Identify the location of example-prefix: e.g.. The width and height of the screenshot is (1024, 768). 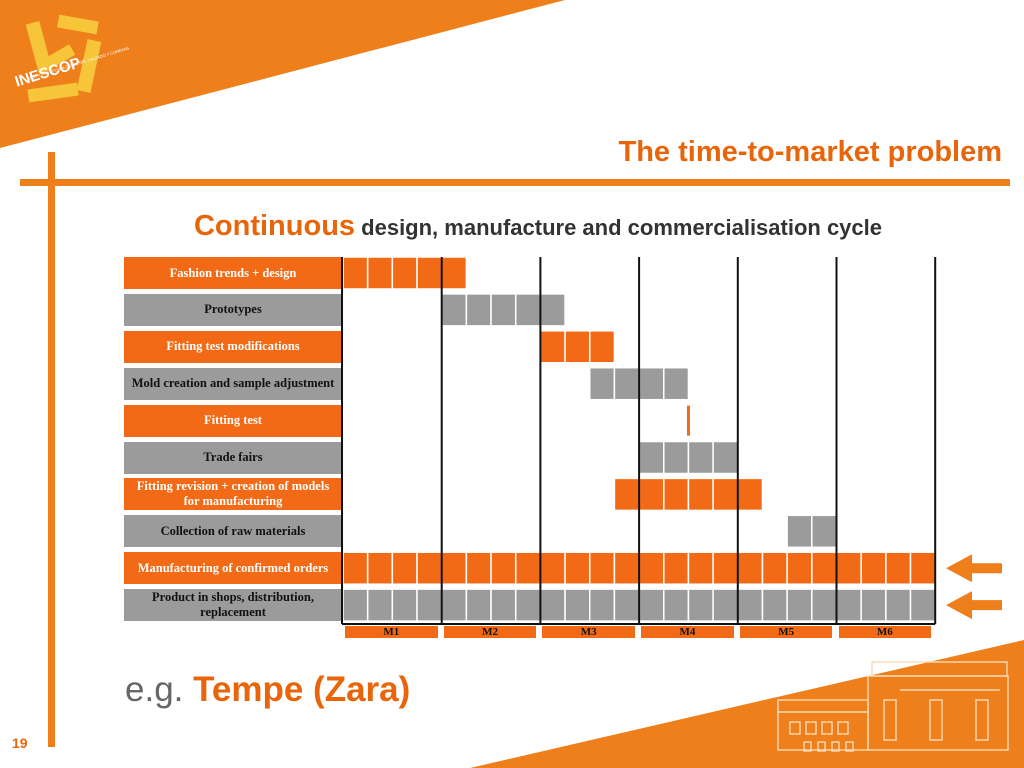
(154, 689).